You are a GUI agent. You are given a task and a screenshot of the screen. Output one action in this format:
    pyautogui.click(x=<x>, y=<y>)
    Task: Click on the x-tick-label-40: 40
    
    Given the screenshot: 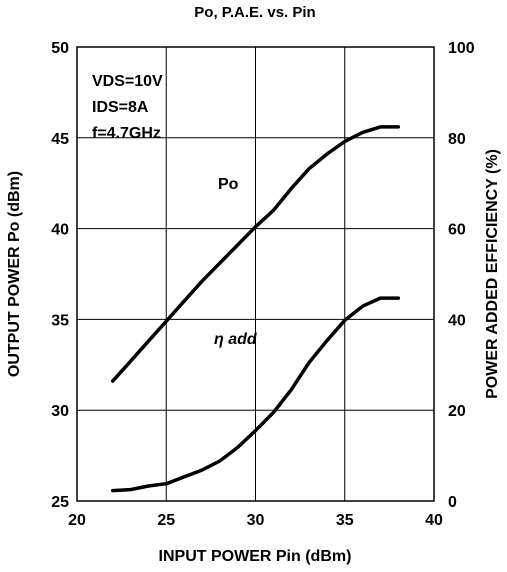 What is the action you would take?
    pyautogui.click(x=434, y=520)
    